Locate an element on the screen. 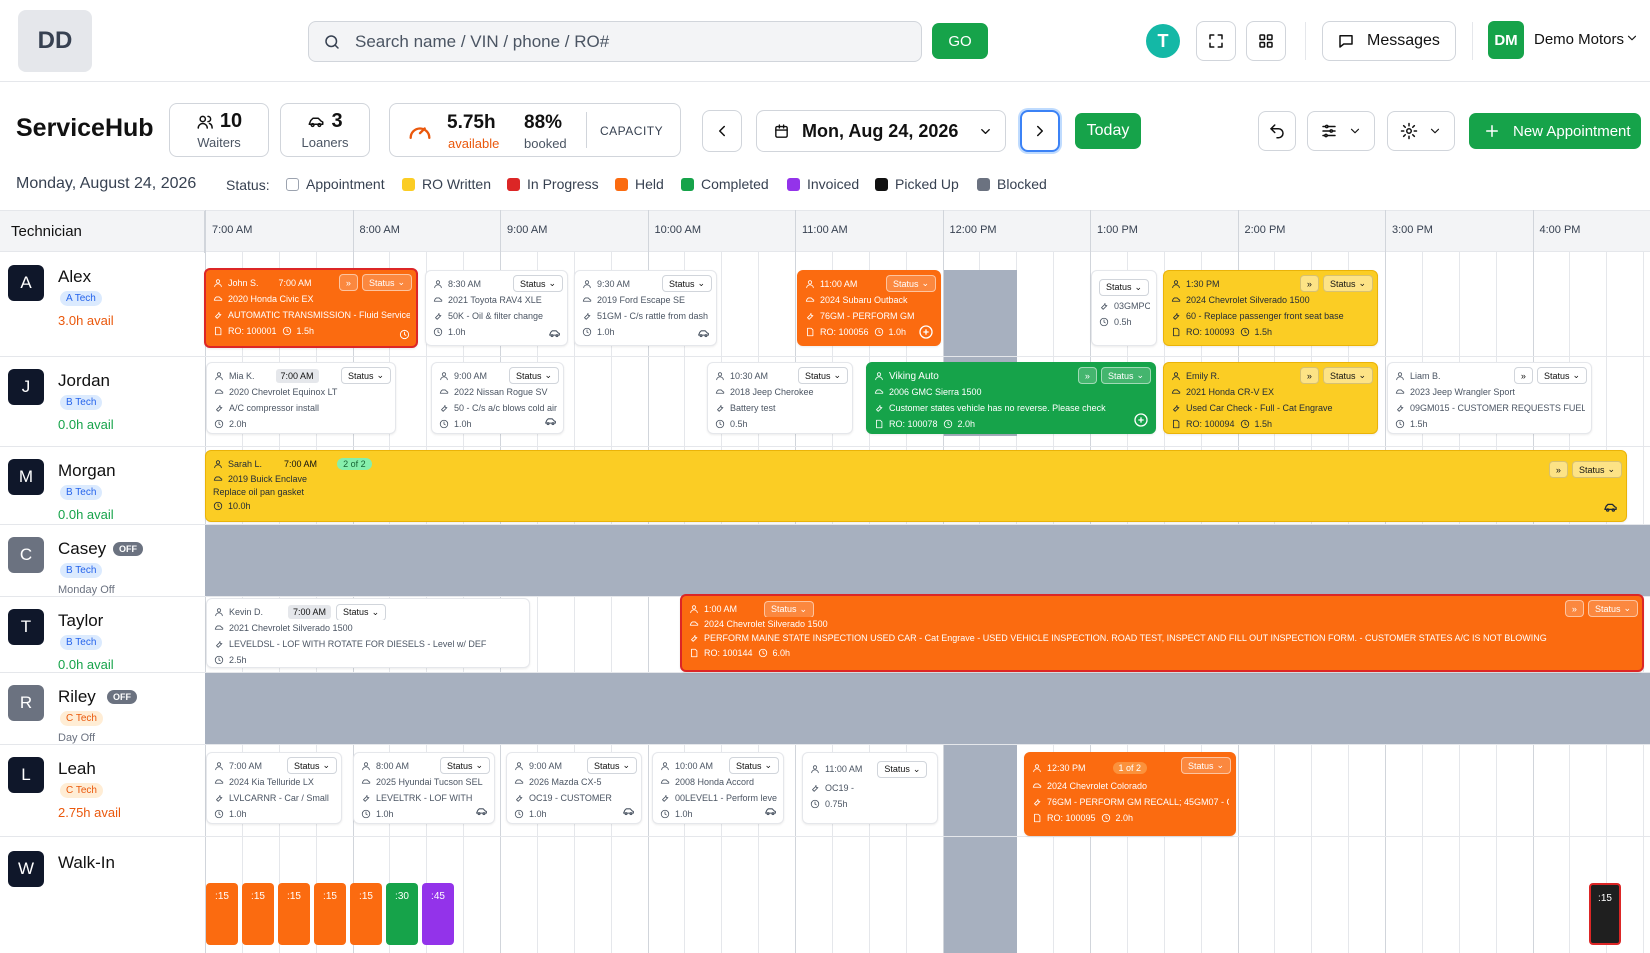 This screenshot has height=953, width=1650. search-input is located at coordinates (615, 41).